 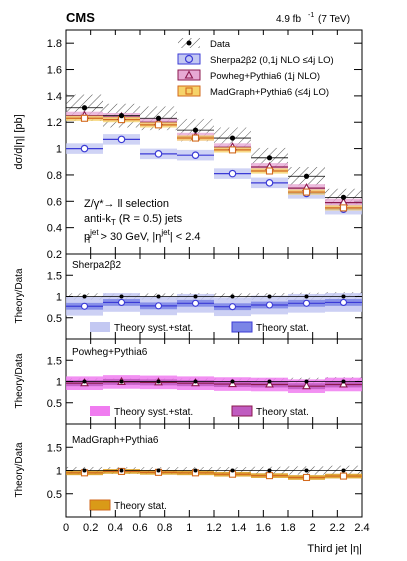 I want to click on ratio-panel-2-ylabel: Theory/Data, so click(x=19, y=380).